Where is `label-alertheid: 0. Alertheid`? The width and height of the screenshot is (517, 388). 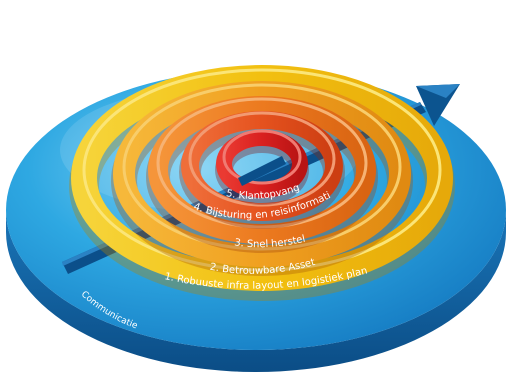
label-alertheid: 0. Alertheid is located at coordinates (262, 377).